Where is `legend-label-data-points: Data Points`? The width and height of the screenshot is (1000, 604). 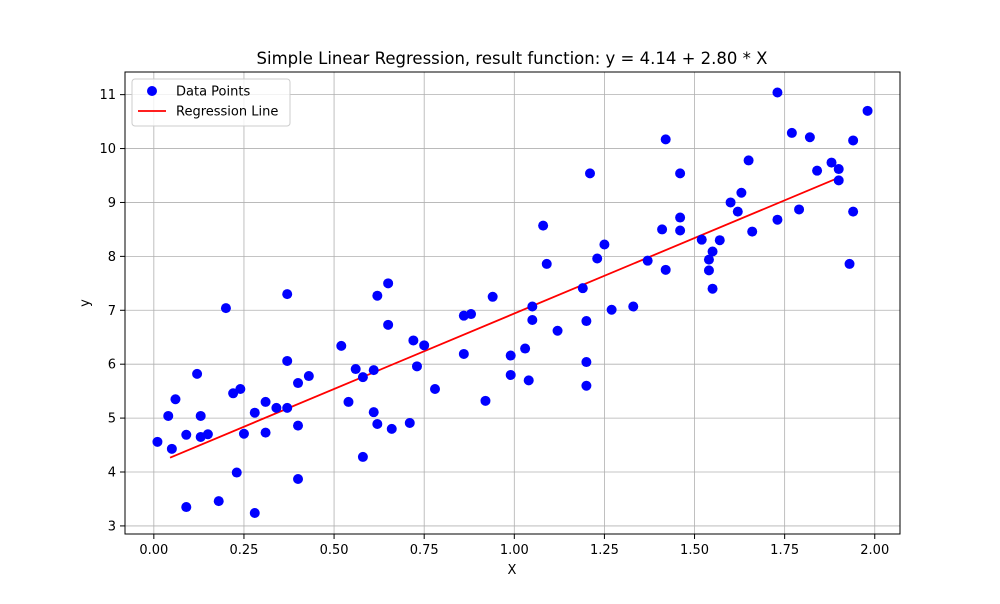 legend-label-data-points: Data Points is located at coordinates (213, 92).